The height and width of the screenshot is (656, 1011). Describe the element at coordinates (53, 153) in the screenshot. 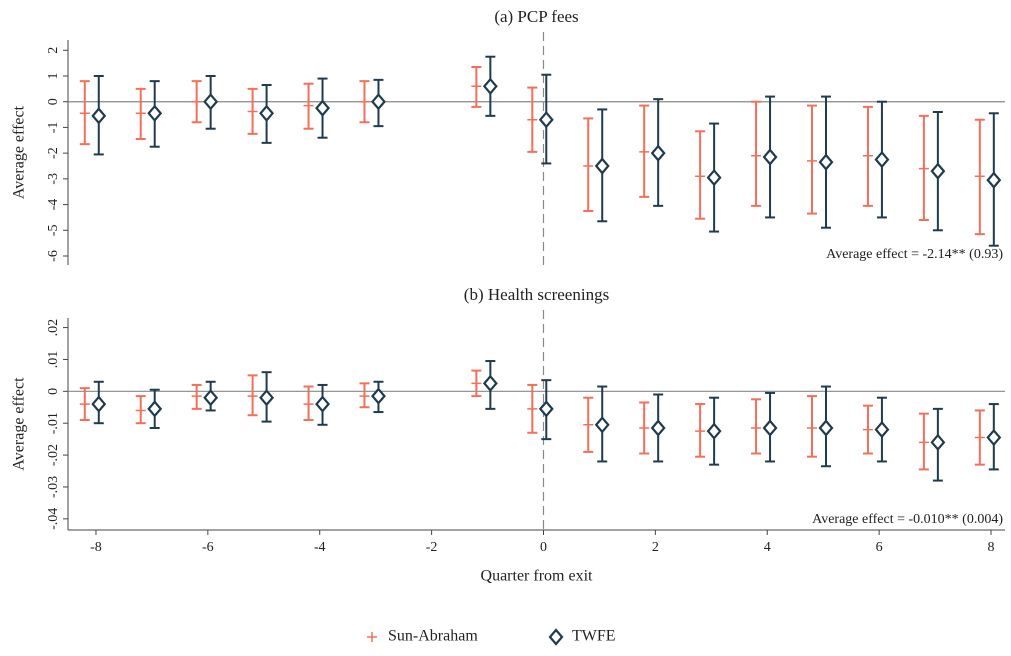

I see `y-tick-label: -2` at that location.